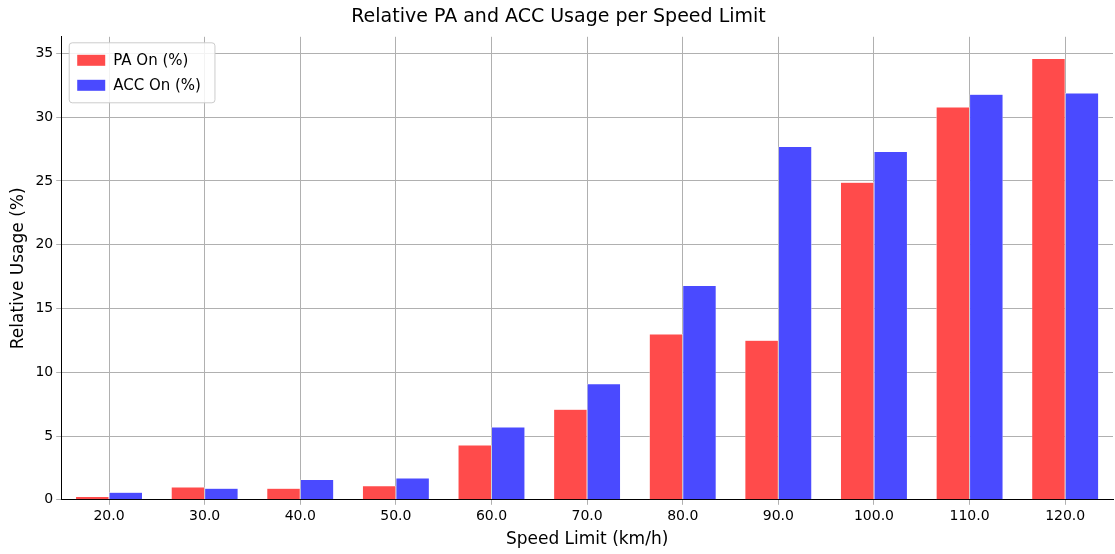 The image size is (1115, 554). Describe the element at coordinates (157, 84) in the screenshot. I see `legend-label: ACC On (%)` at that location.